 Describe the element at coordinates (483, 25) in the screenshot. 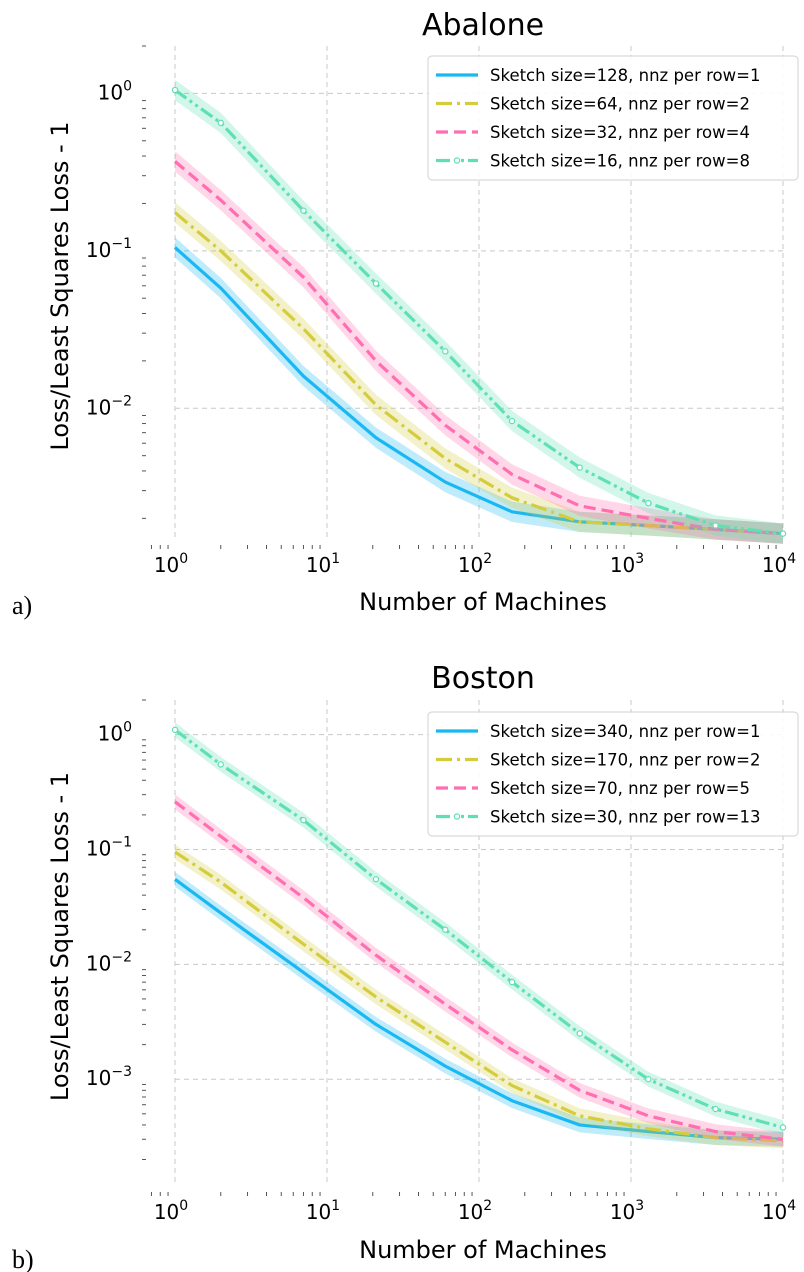

I see `chart-title: Abalone` at that location.